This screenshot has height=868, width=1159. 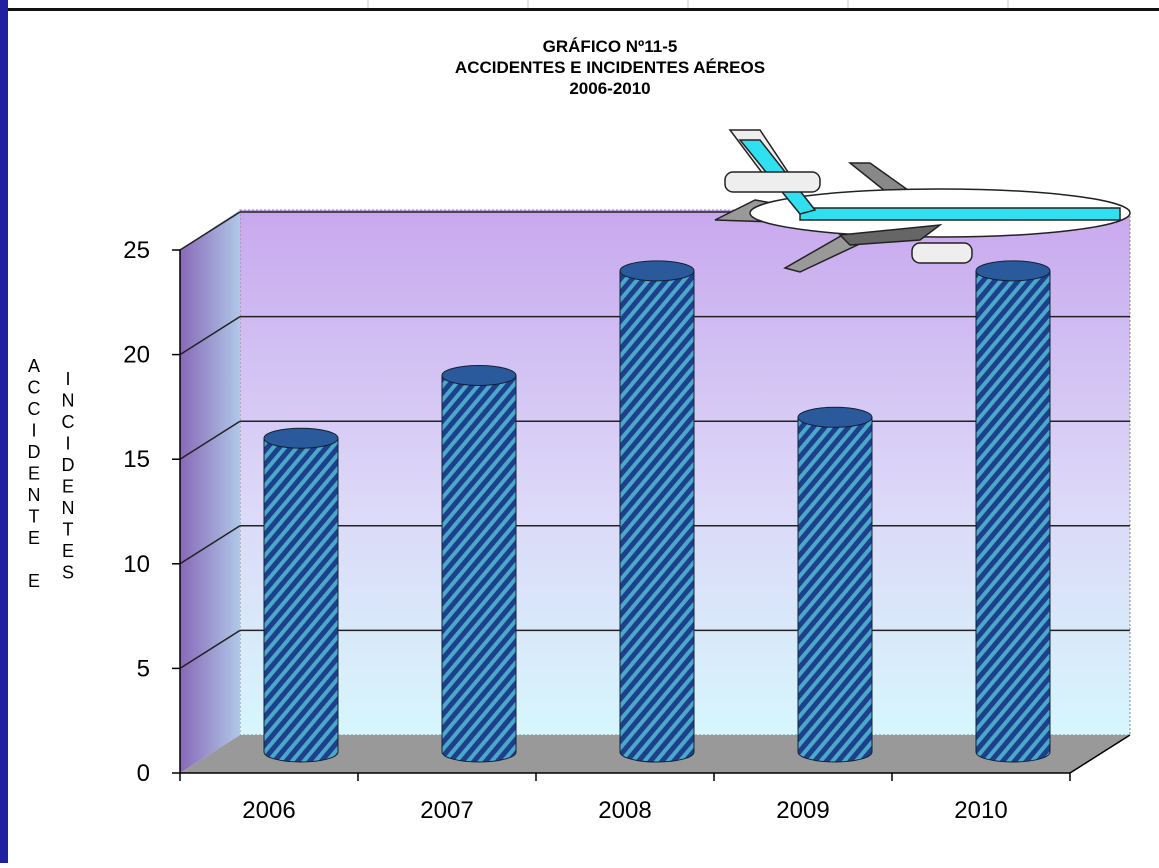 What do you see at coordinates (446, 810) in the screenshot?
I see `x-tick-label: 2007` at bounding box center [446, 810].